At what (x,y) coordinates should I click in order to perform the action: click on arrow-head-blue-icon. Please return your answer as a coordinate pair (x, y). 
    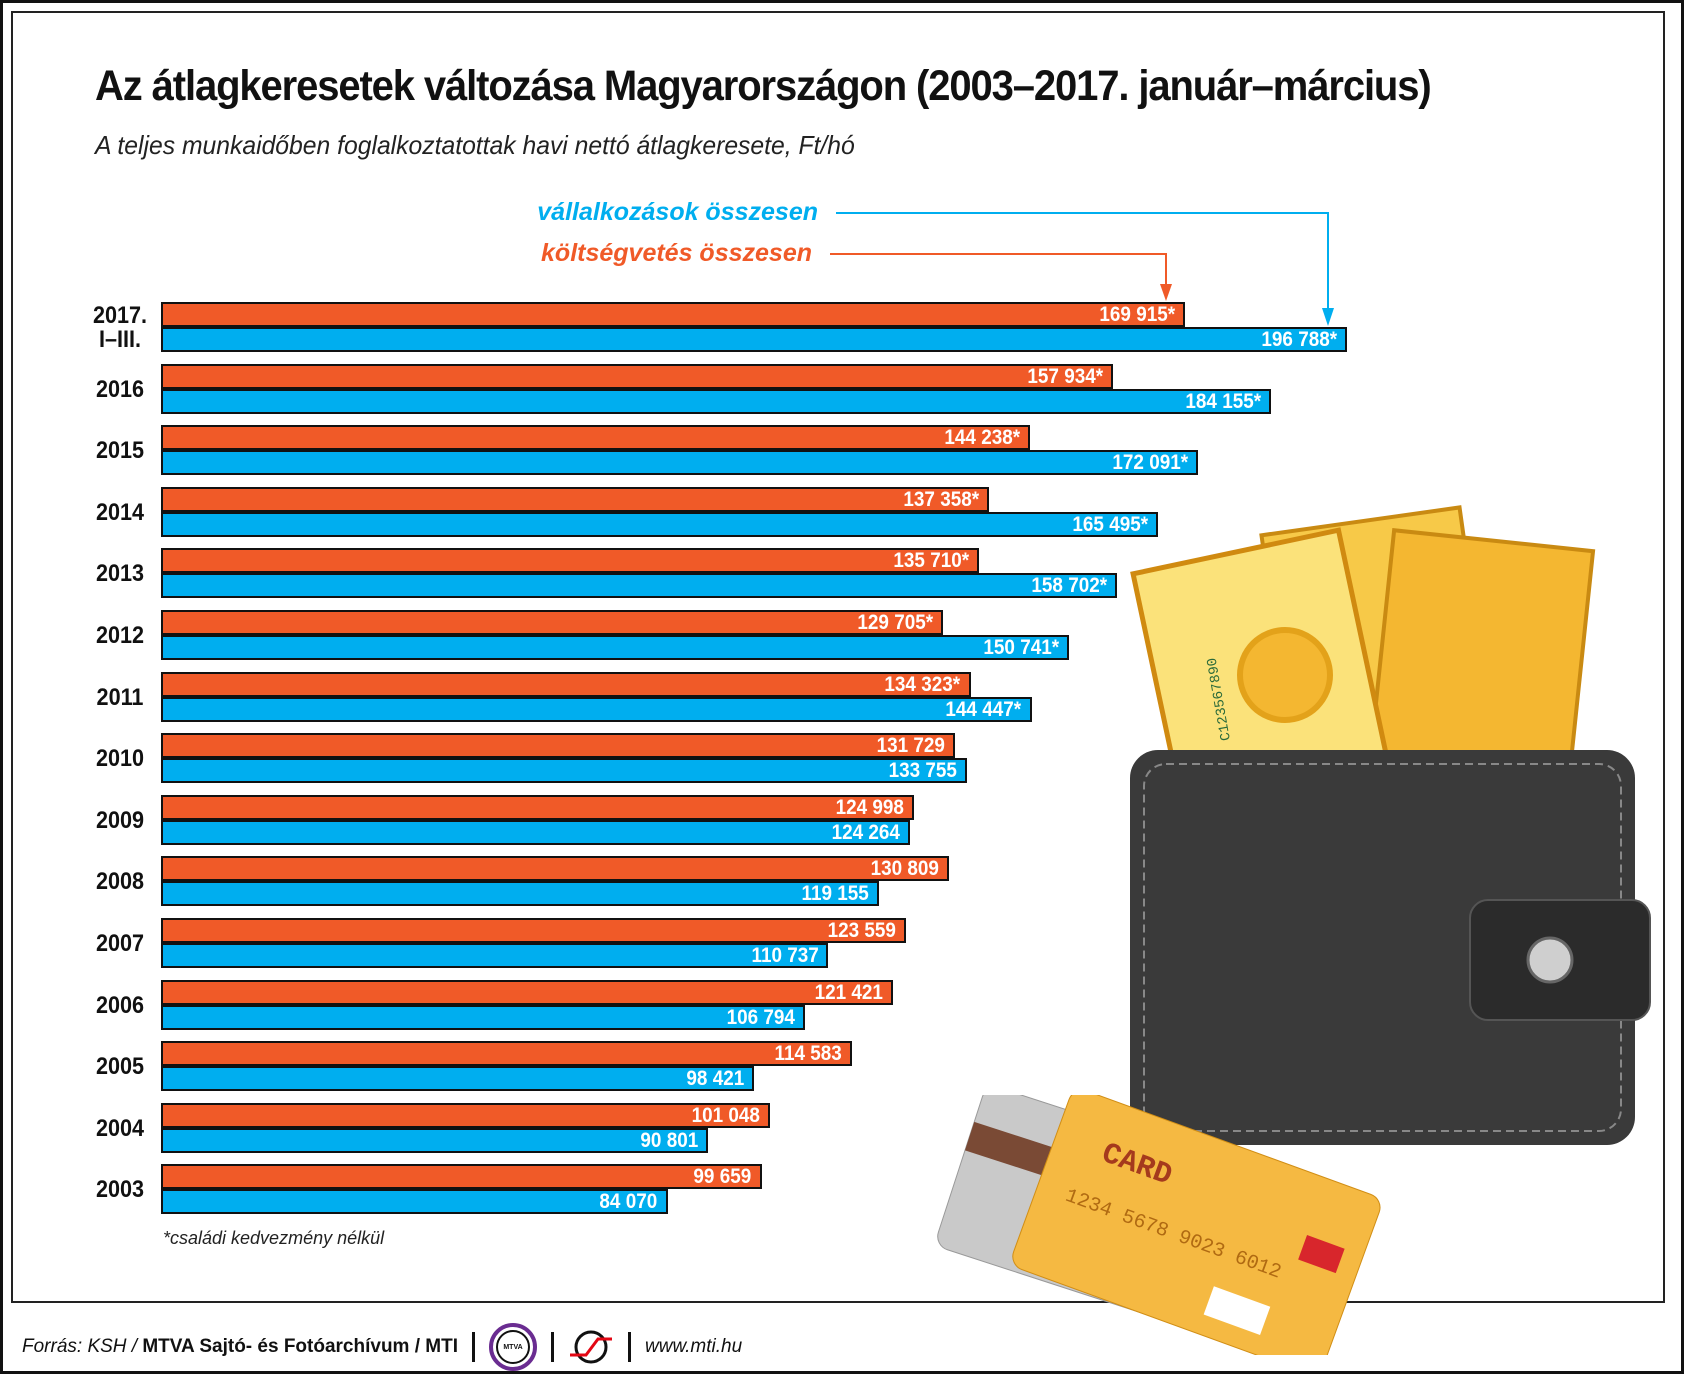
    Looking at the image, I should click on (1328, 317).